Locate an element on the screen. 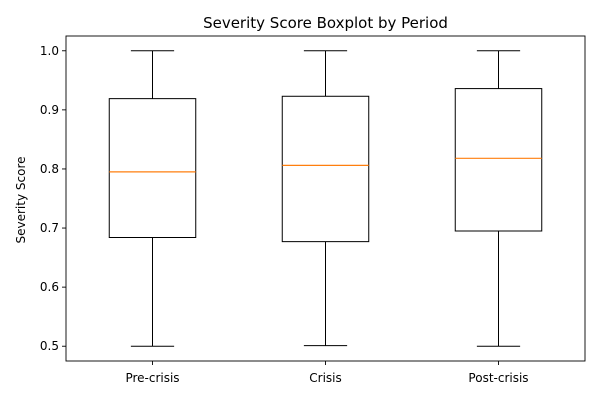  box-pre-crisis is located at coordinates (152, 168).